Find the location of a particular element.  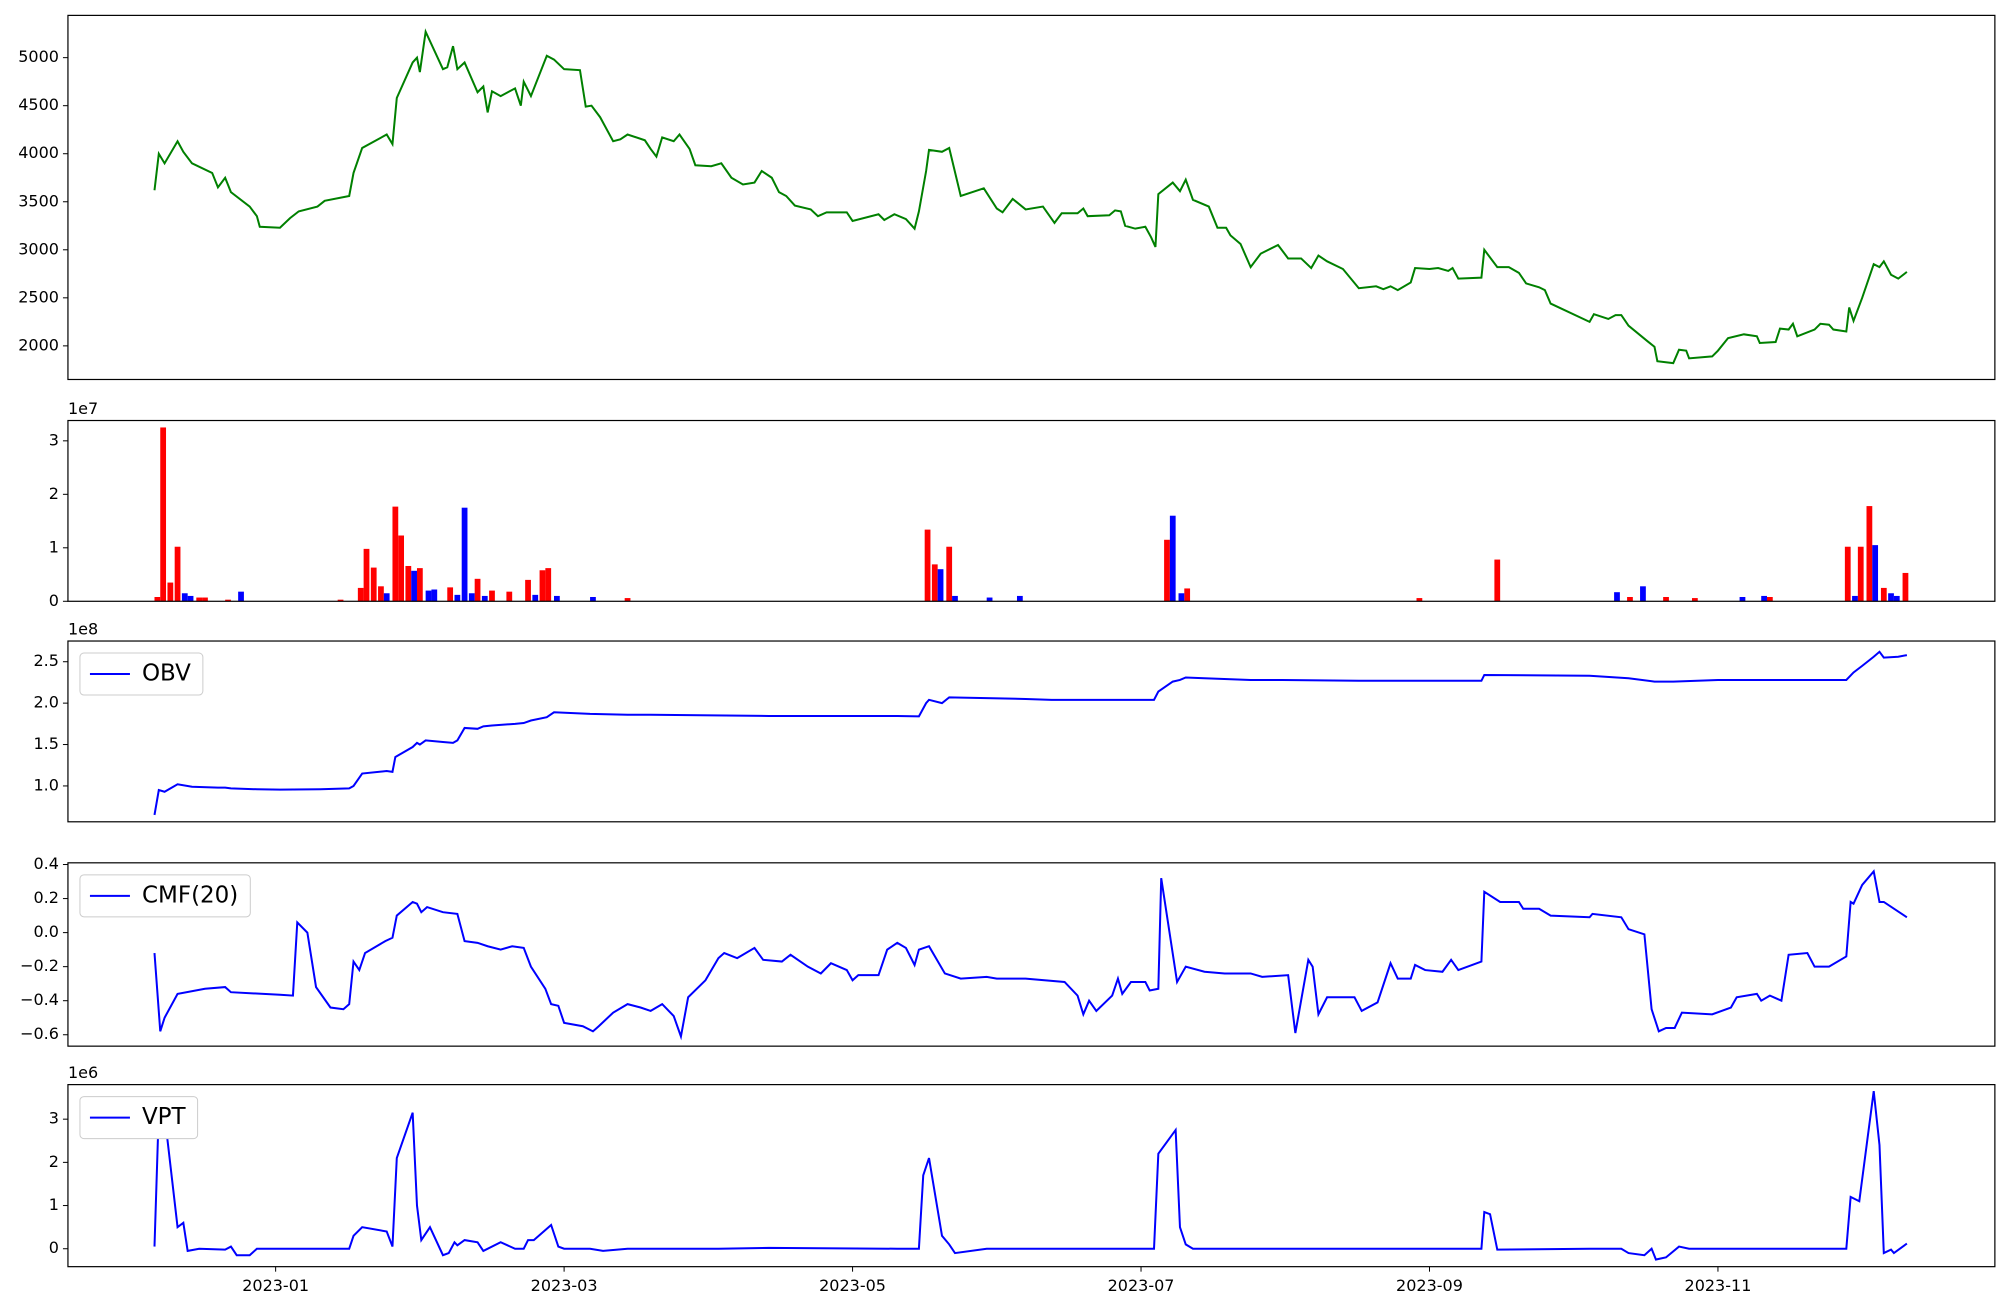

y-tick-label: 3500 is located at coordinates (38, 200).